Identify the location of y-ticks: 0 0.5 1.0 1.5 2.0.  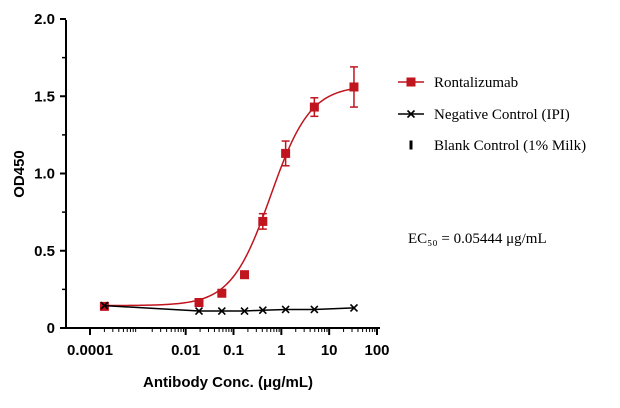
(50, 174).